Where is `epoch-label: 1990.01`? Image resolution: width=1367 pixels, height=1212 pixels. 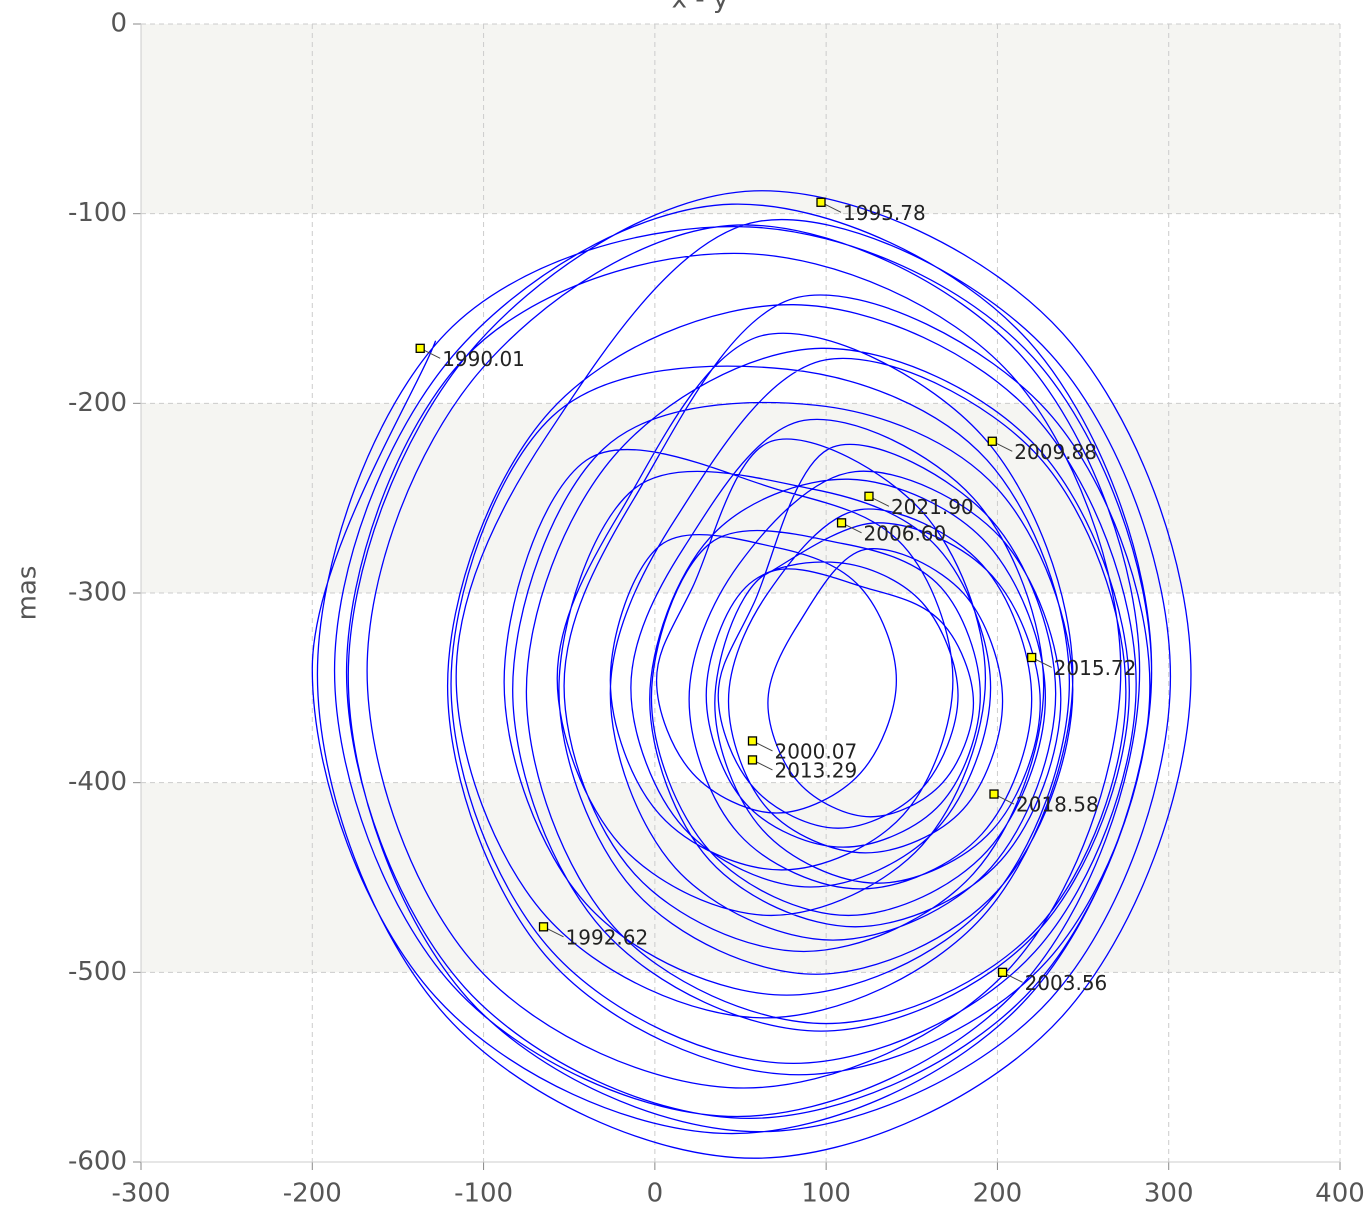 epoch-label: 1990.01 is located at coordinates (483, 359).